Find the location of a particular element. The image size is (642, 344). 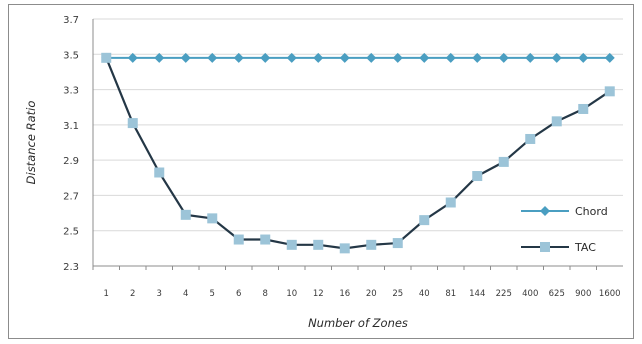

legend-marker-tac is located at coordinates (545, 247).